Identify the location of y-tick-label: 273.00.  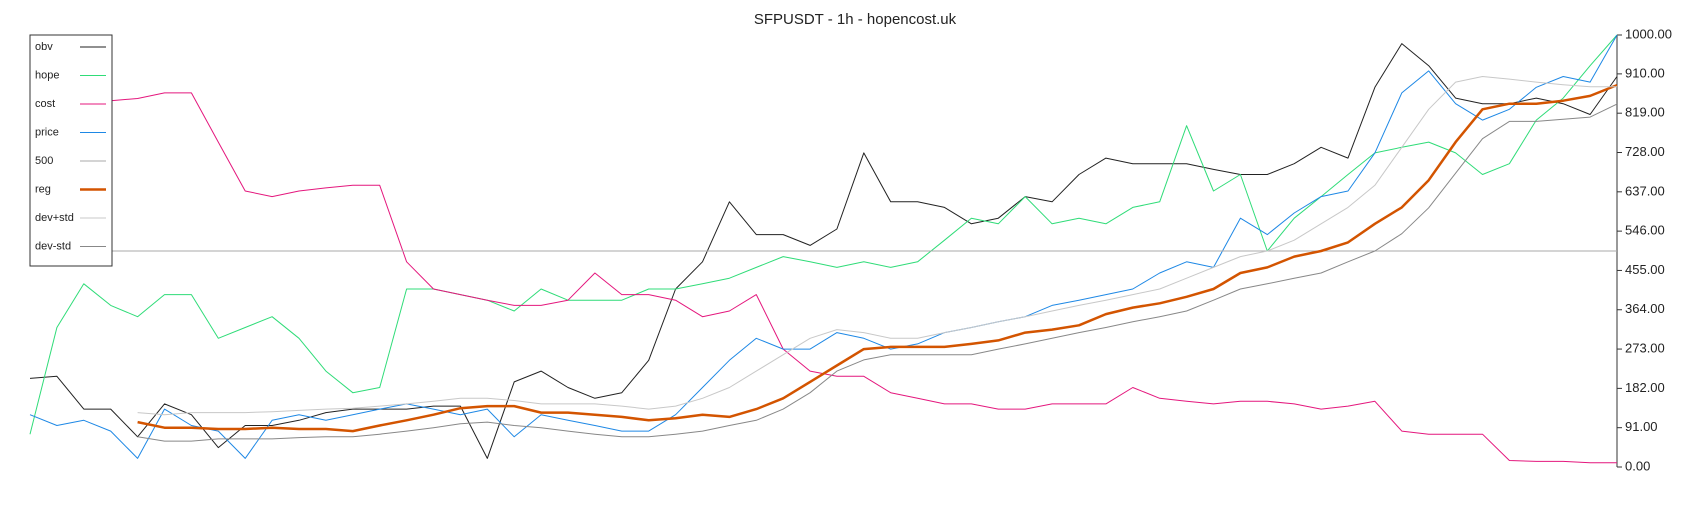
(1645, 348).